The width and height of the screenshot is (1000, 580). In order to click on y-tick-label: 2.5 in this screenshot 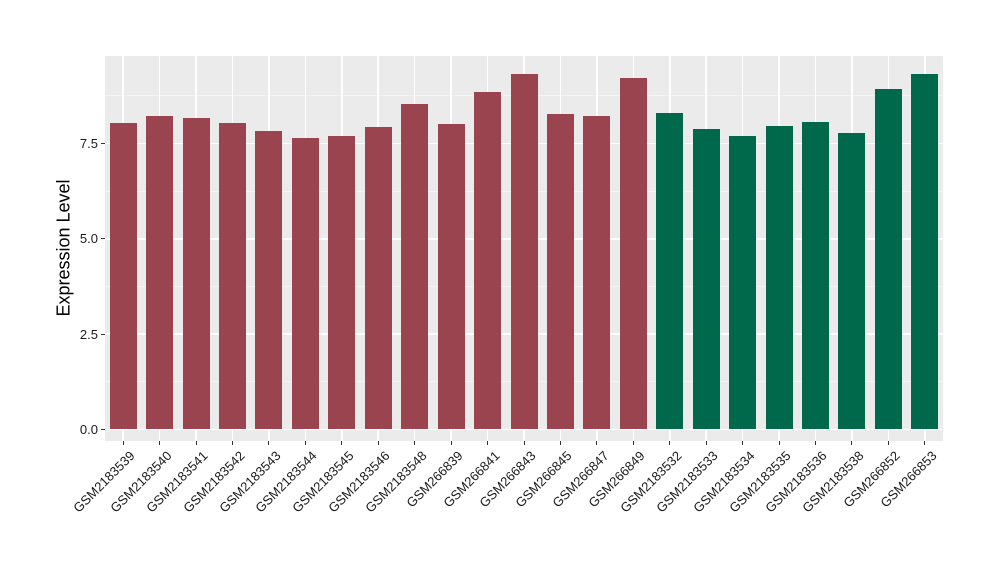, I will do `click(88, 334)`.